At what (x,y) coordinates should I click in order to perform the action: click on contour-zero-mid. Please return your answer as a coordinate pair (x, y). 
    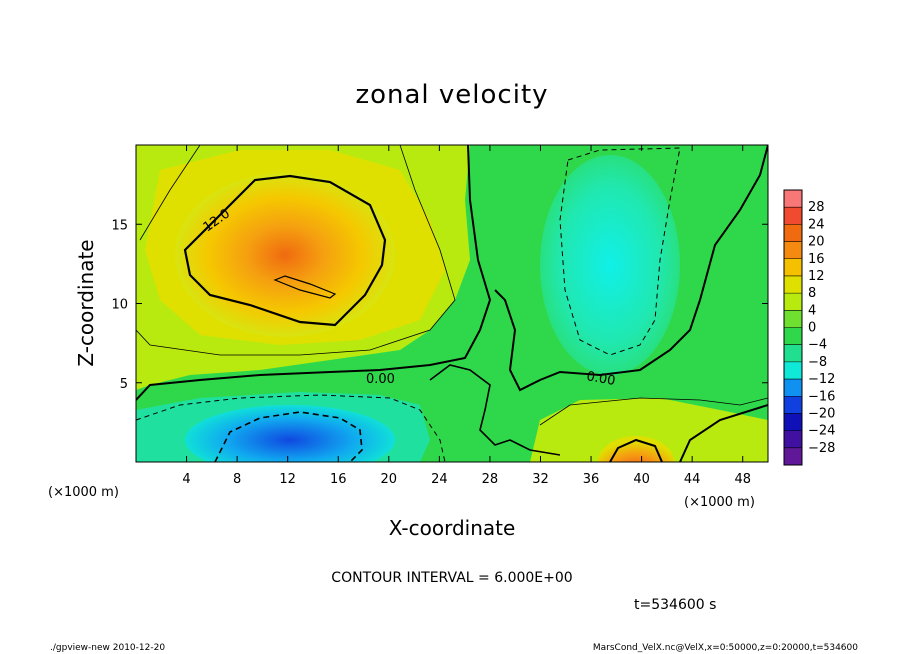
    Looking at the image, I should click on (495, 410).